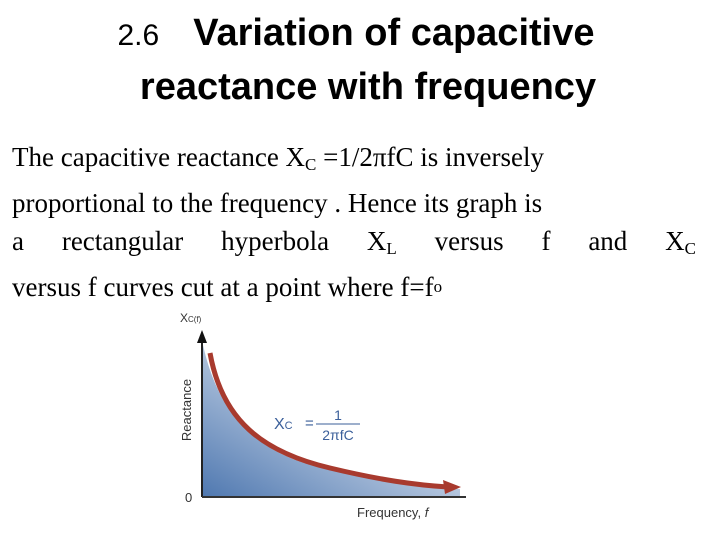 The height and width of the screenshot is (540, 720). Describe the element at coordinates (223, 287) in the screenshot. I see `text: versus f curves cut at a point where f=f` at that location.